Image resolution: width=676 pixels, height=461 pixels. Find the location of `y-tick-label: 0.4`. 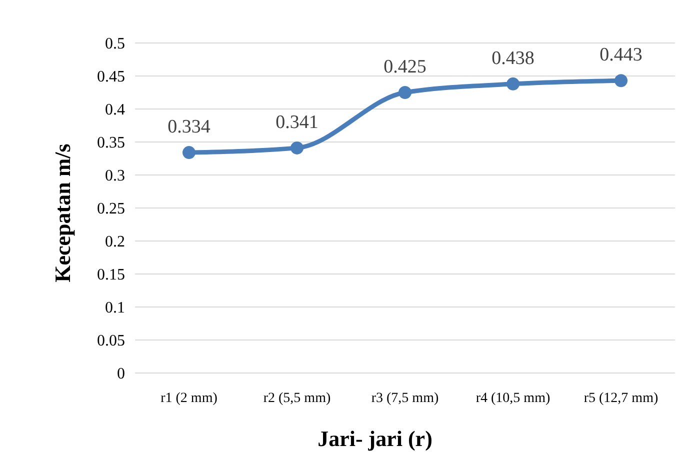

y-tick-label: 0.4 is located at coordinates (115, 110).